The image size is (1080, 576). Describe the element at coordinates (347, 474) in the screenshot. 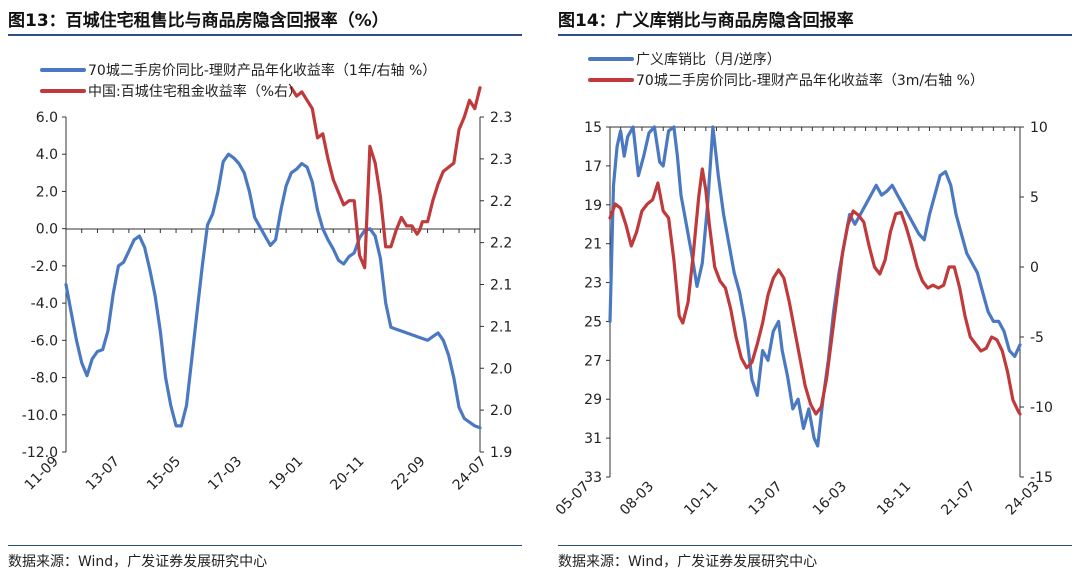

I see `x-tick-label: 20-11` at that location.